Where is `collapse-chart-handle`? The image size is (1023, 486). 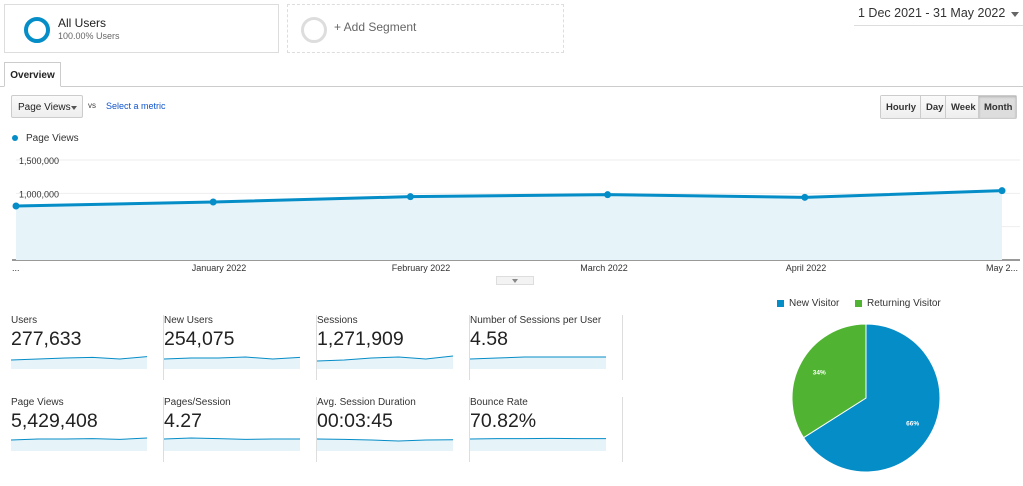
collapse-chart-handle is located at coordinates (515, 280).